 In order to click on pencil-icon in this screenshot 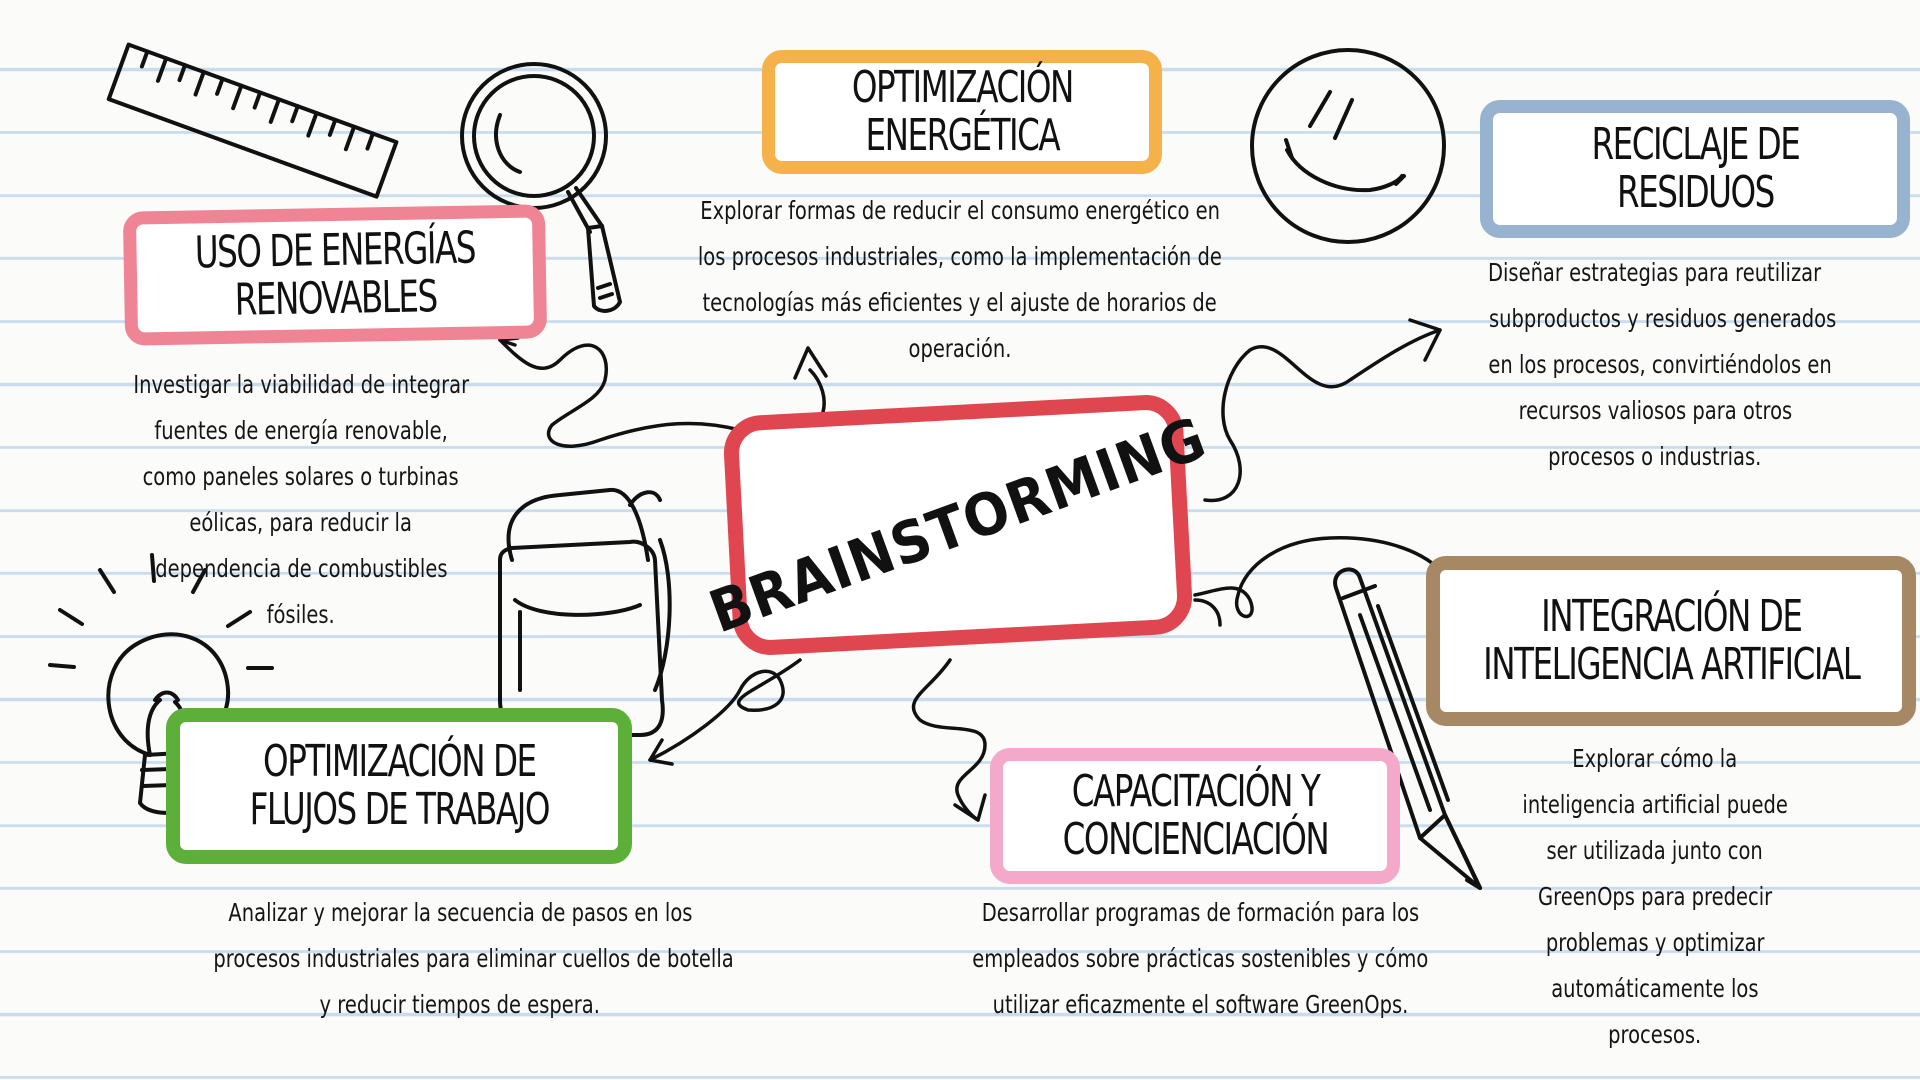, I will do `click(1407, 728)`.